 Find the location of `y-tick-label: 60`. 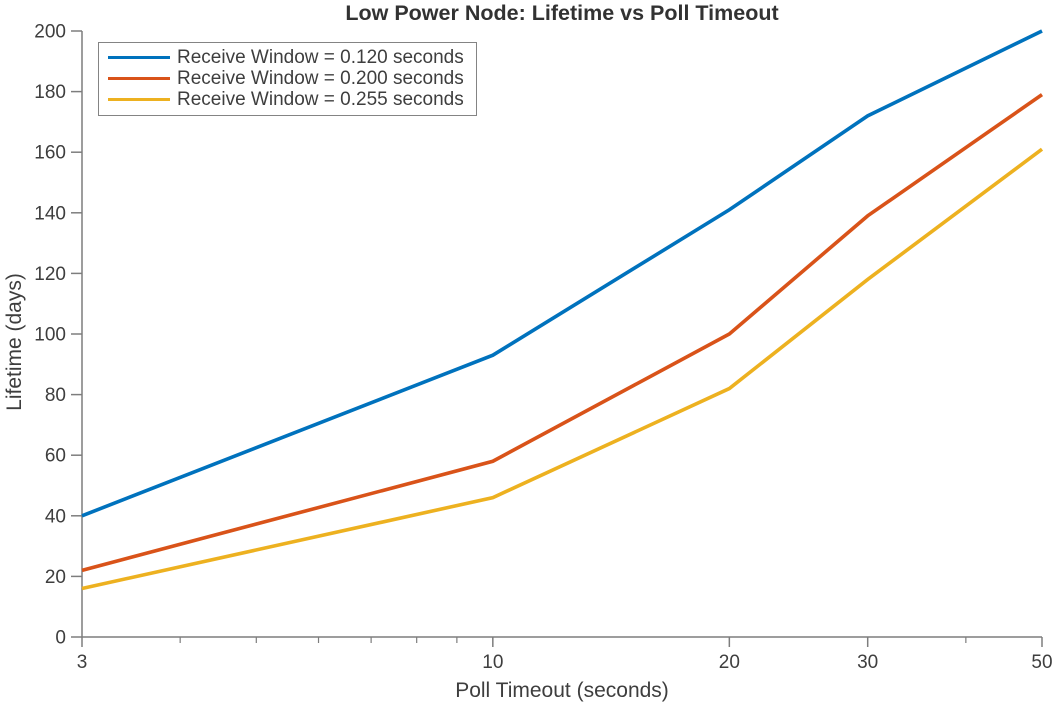

y-tick-label: 60 is located at coordinates (55, 456).